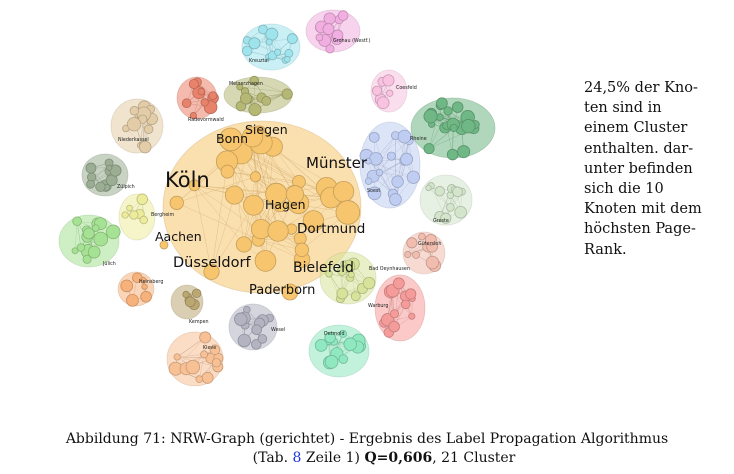 Image resolution: width=734 pixels, height=474 pixels. What do you see at coordinates (373, 191) in the screenshot?
I see `small-city-label: Soest` at bounding box center [373, 191].